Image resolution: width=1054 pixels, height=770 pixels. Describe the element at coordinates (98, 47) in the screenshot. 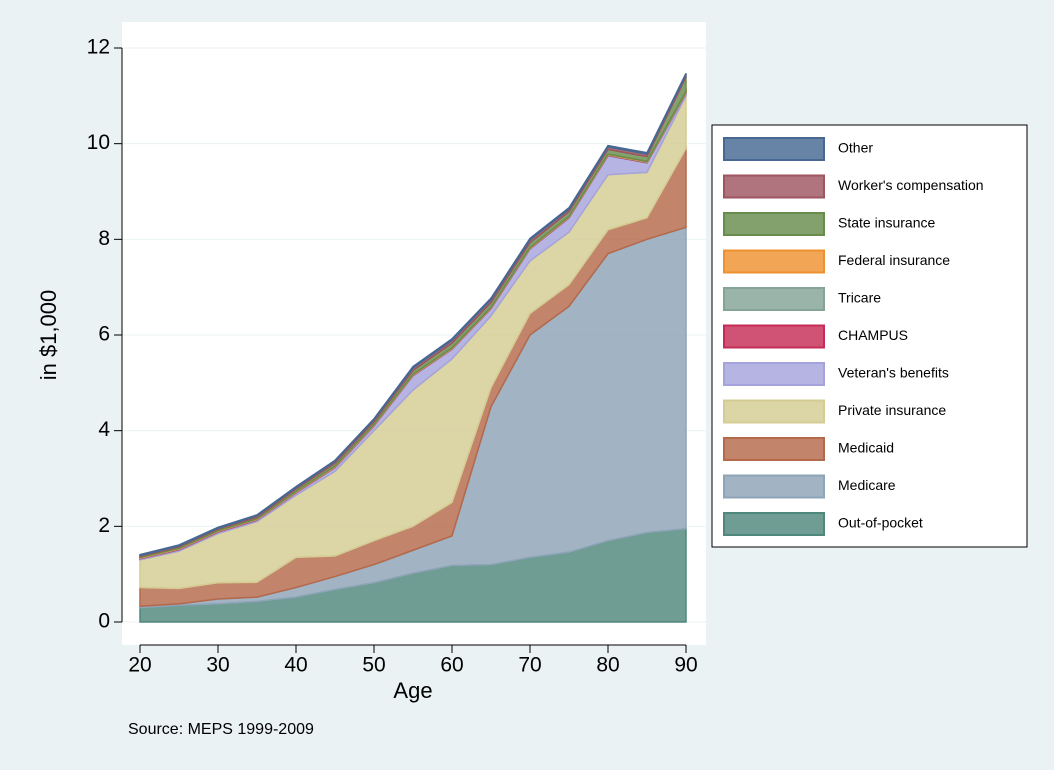

I see `y-tick-label: 12` at that location.